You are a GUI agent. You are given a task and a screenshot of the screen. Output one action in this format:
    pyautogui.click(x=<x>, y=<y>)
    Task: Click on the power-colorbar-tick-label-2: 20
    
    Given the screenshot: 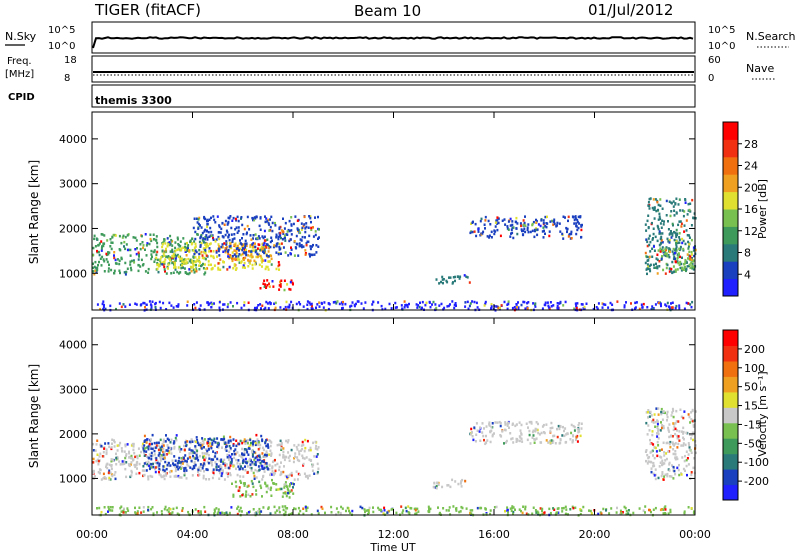 What is the action you would take?
    pyautogui.click(x=751, y=187)
    